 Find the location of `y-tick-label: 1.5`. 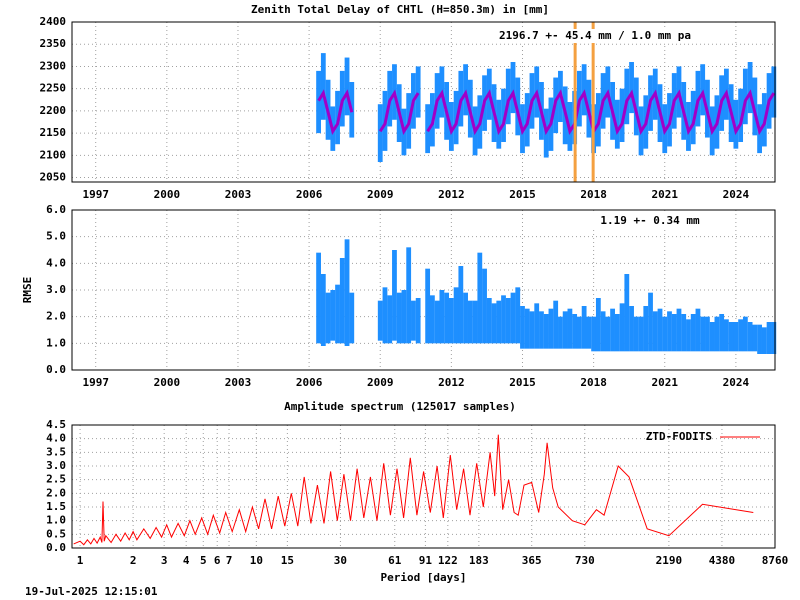

y-tick-label: 1.5 is located at coordinates (56, 506).